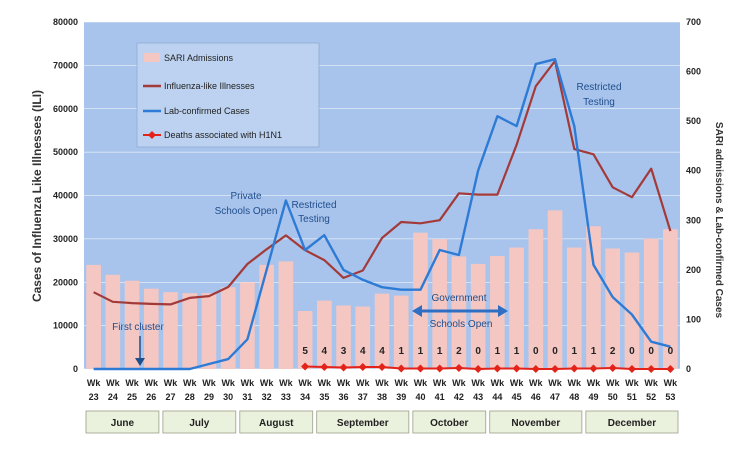  What do you see at coordinates (718, 220) in the screenshot?
I see `y-axis-right-title: SARI admissions & Lab-confirmed Cases` at bounding box center [718, 220].